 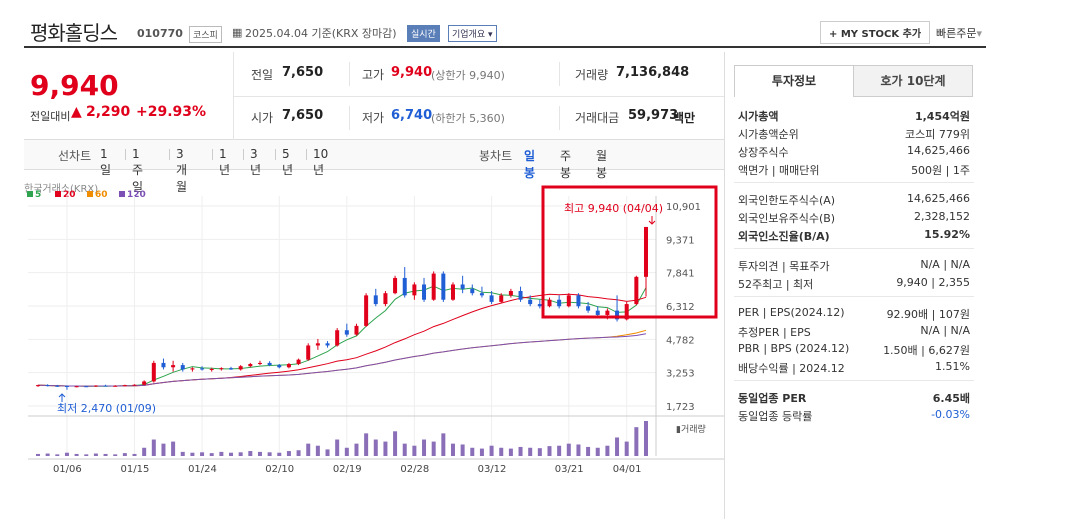 I want to click on info-label: PER | EPS(2024.12), so click(x=791, y=312).